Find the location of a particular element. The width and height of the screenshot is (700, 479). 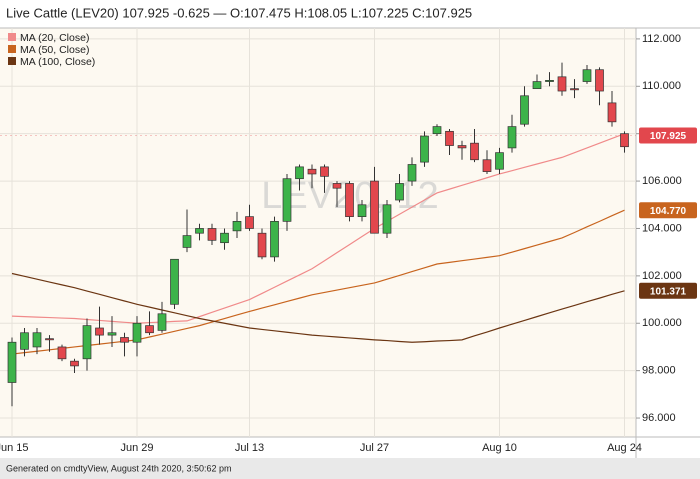

legend-label: MA (50, Close) is located at coordinates (54, 50).